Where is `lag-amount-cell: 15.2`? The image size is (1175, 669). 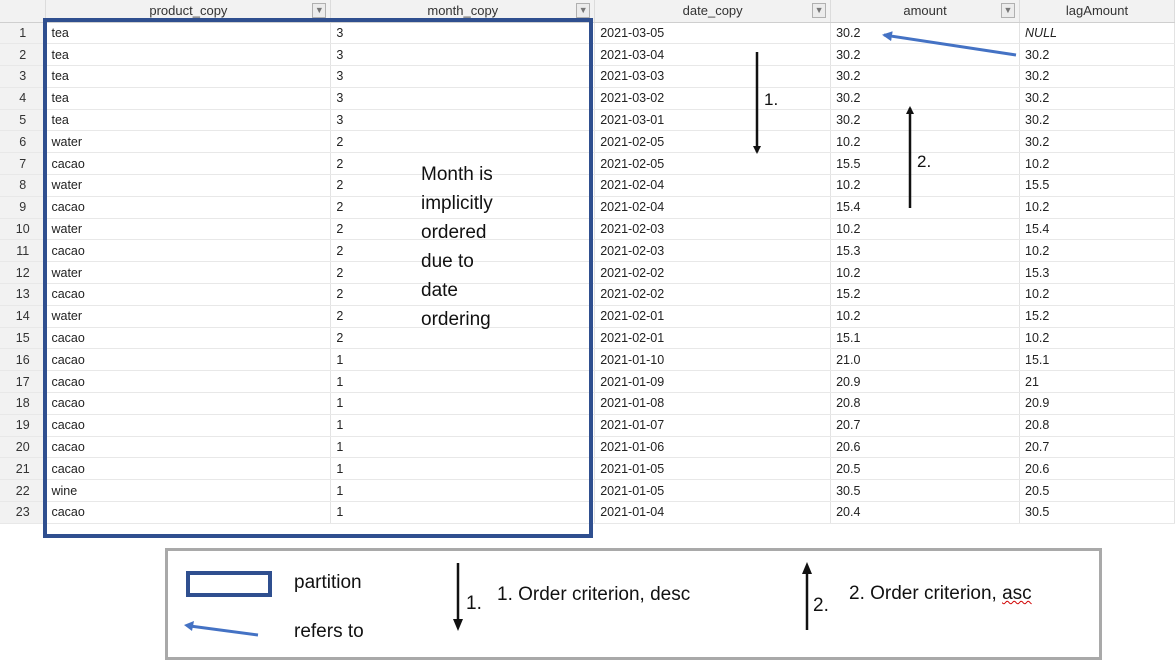 lag-amount-cell: 15.2 is located at coordinates (1097, 316).